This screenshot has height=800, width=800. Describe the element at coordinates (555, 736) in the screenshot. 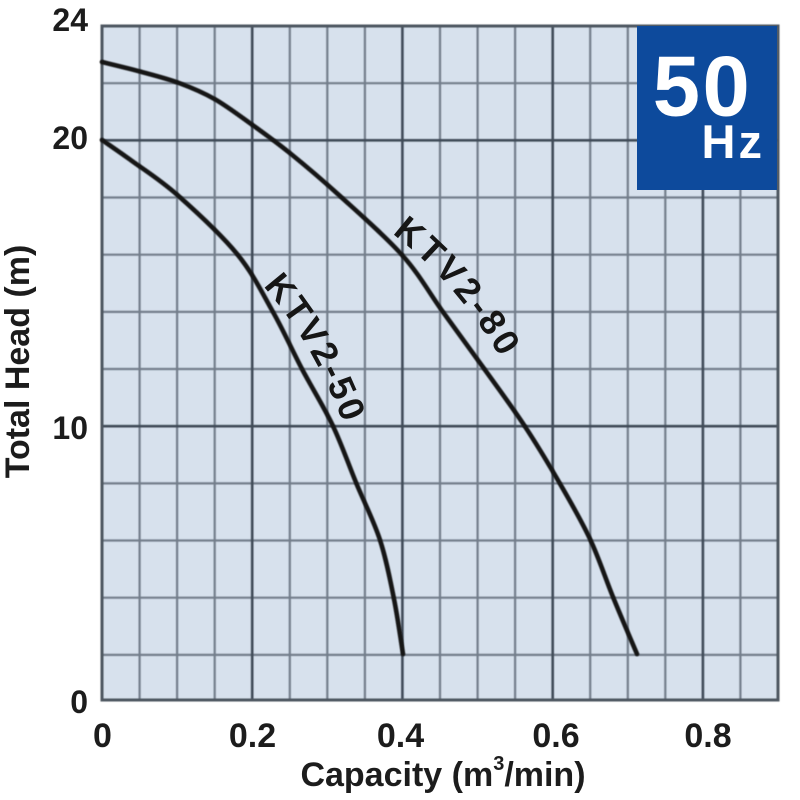

I see `svg-text: 0.6` at that location.